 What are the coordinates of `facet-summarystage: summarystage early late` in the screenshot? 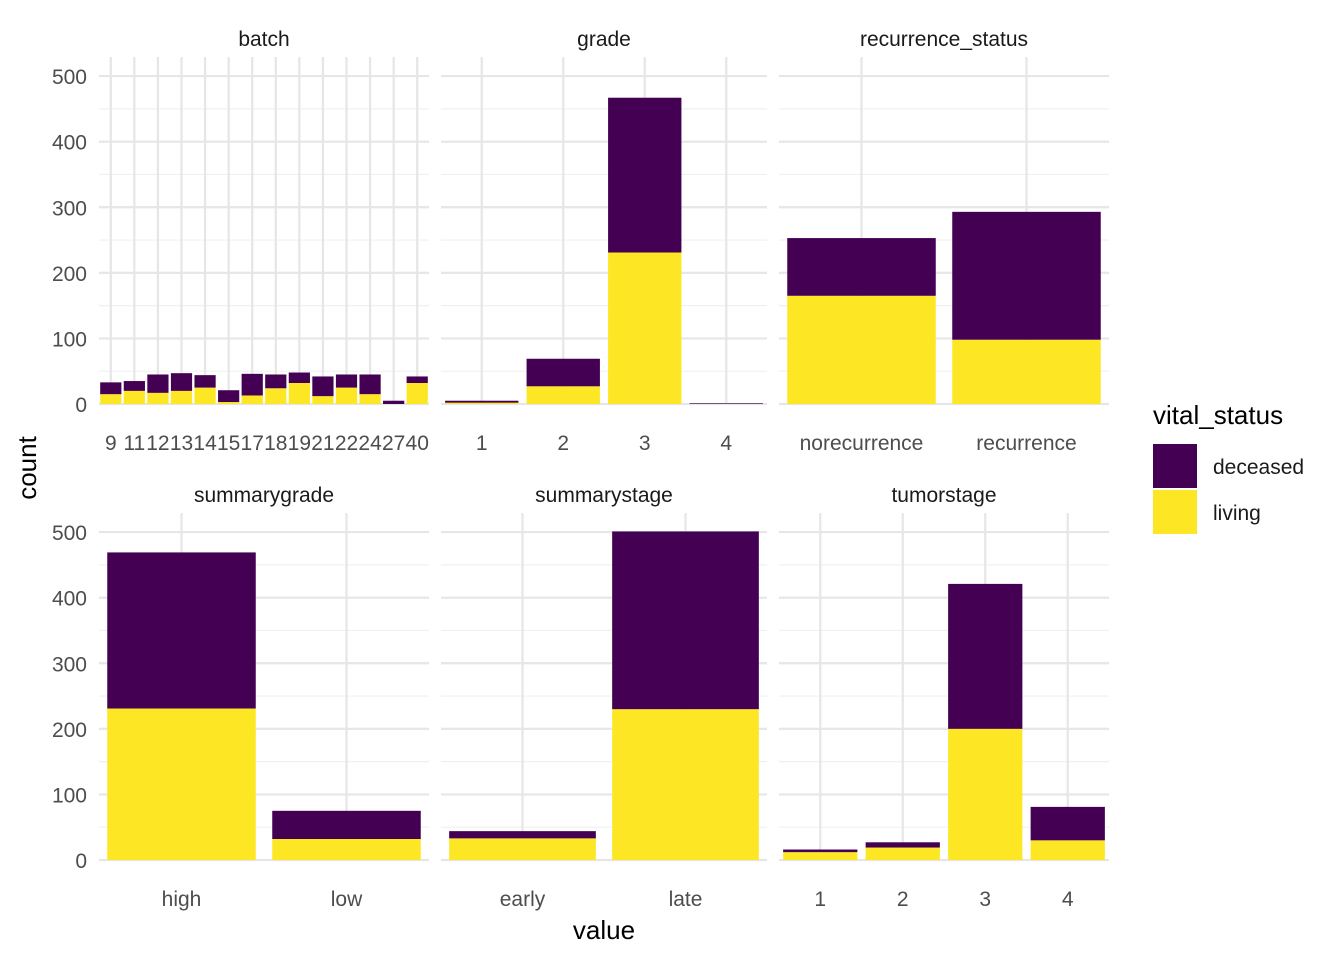 It's located at (604, 697).